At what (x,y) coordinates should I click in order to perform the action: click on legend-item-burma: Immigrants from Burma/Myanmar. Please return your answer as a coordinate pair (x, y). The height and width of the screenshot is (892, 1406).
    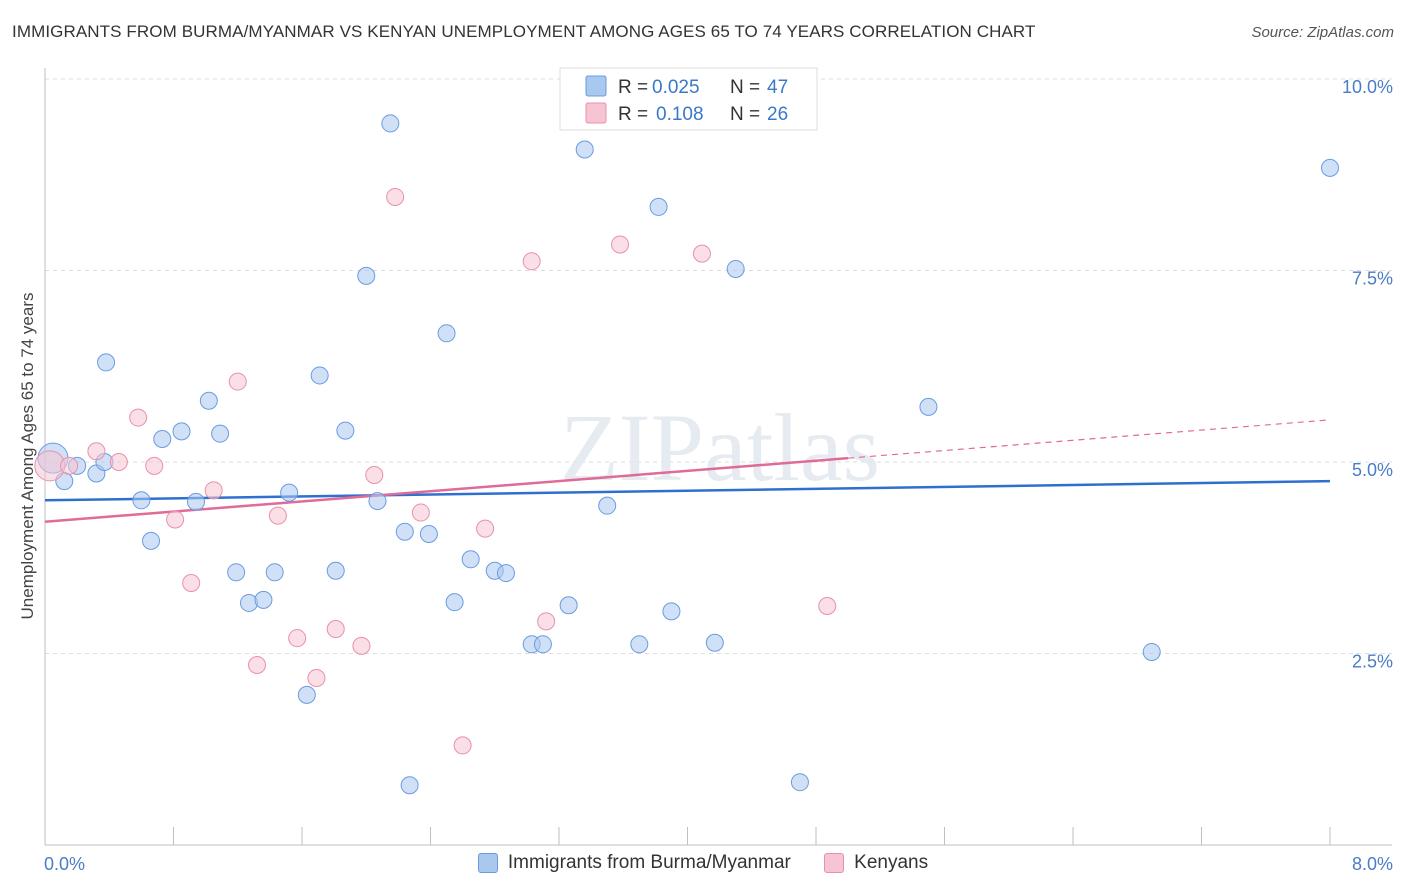
    Looking at the image, I should click on (634, 863).